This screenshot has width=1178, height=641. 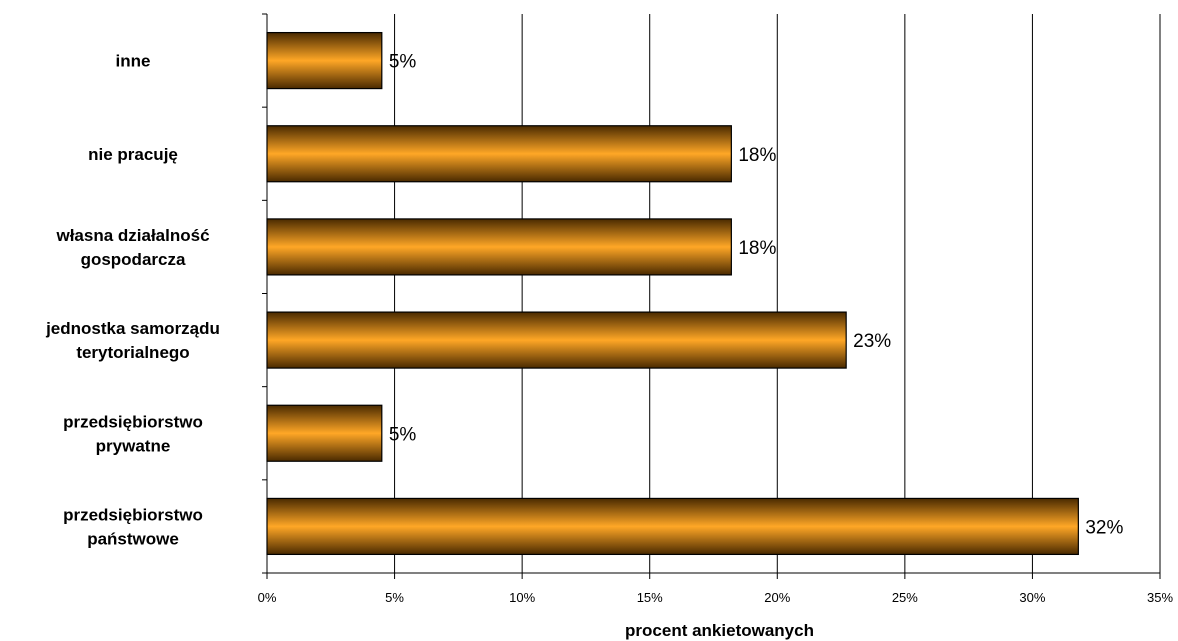 I want to click on category-label: nie pracuję, so click(x=133, y=154).